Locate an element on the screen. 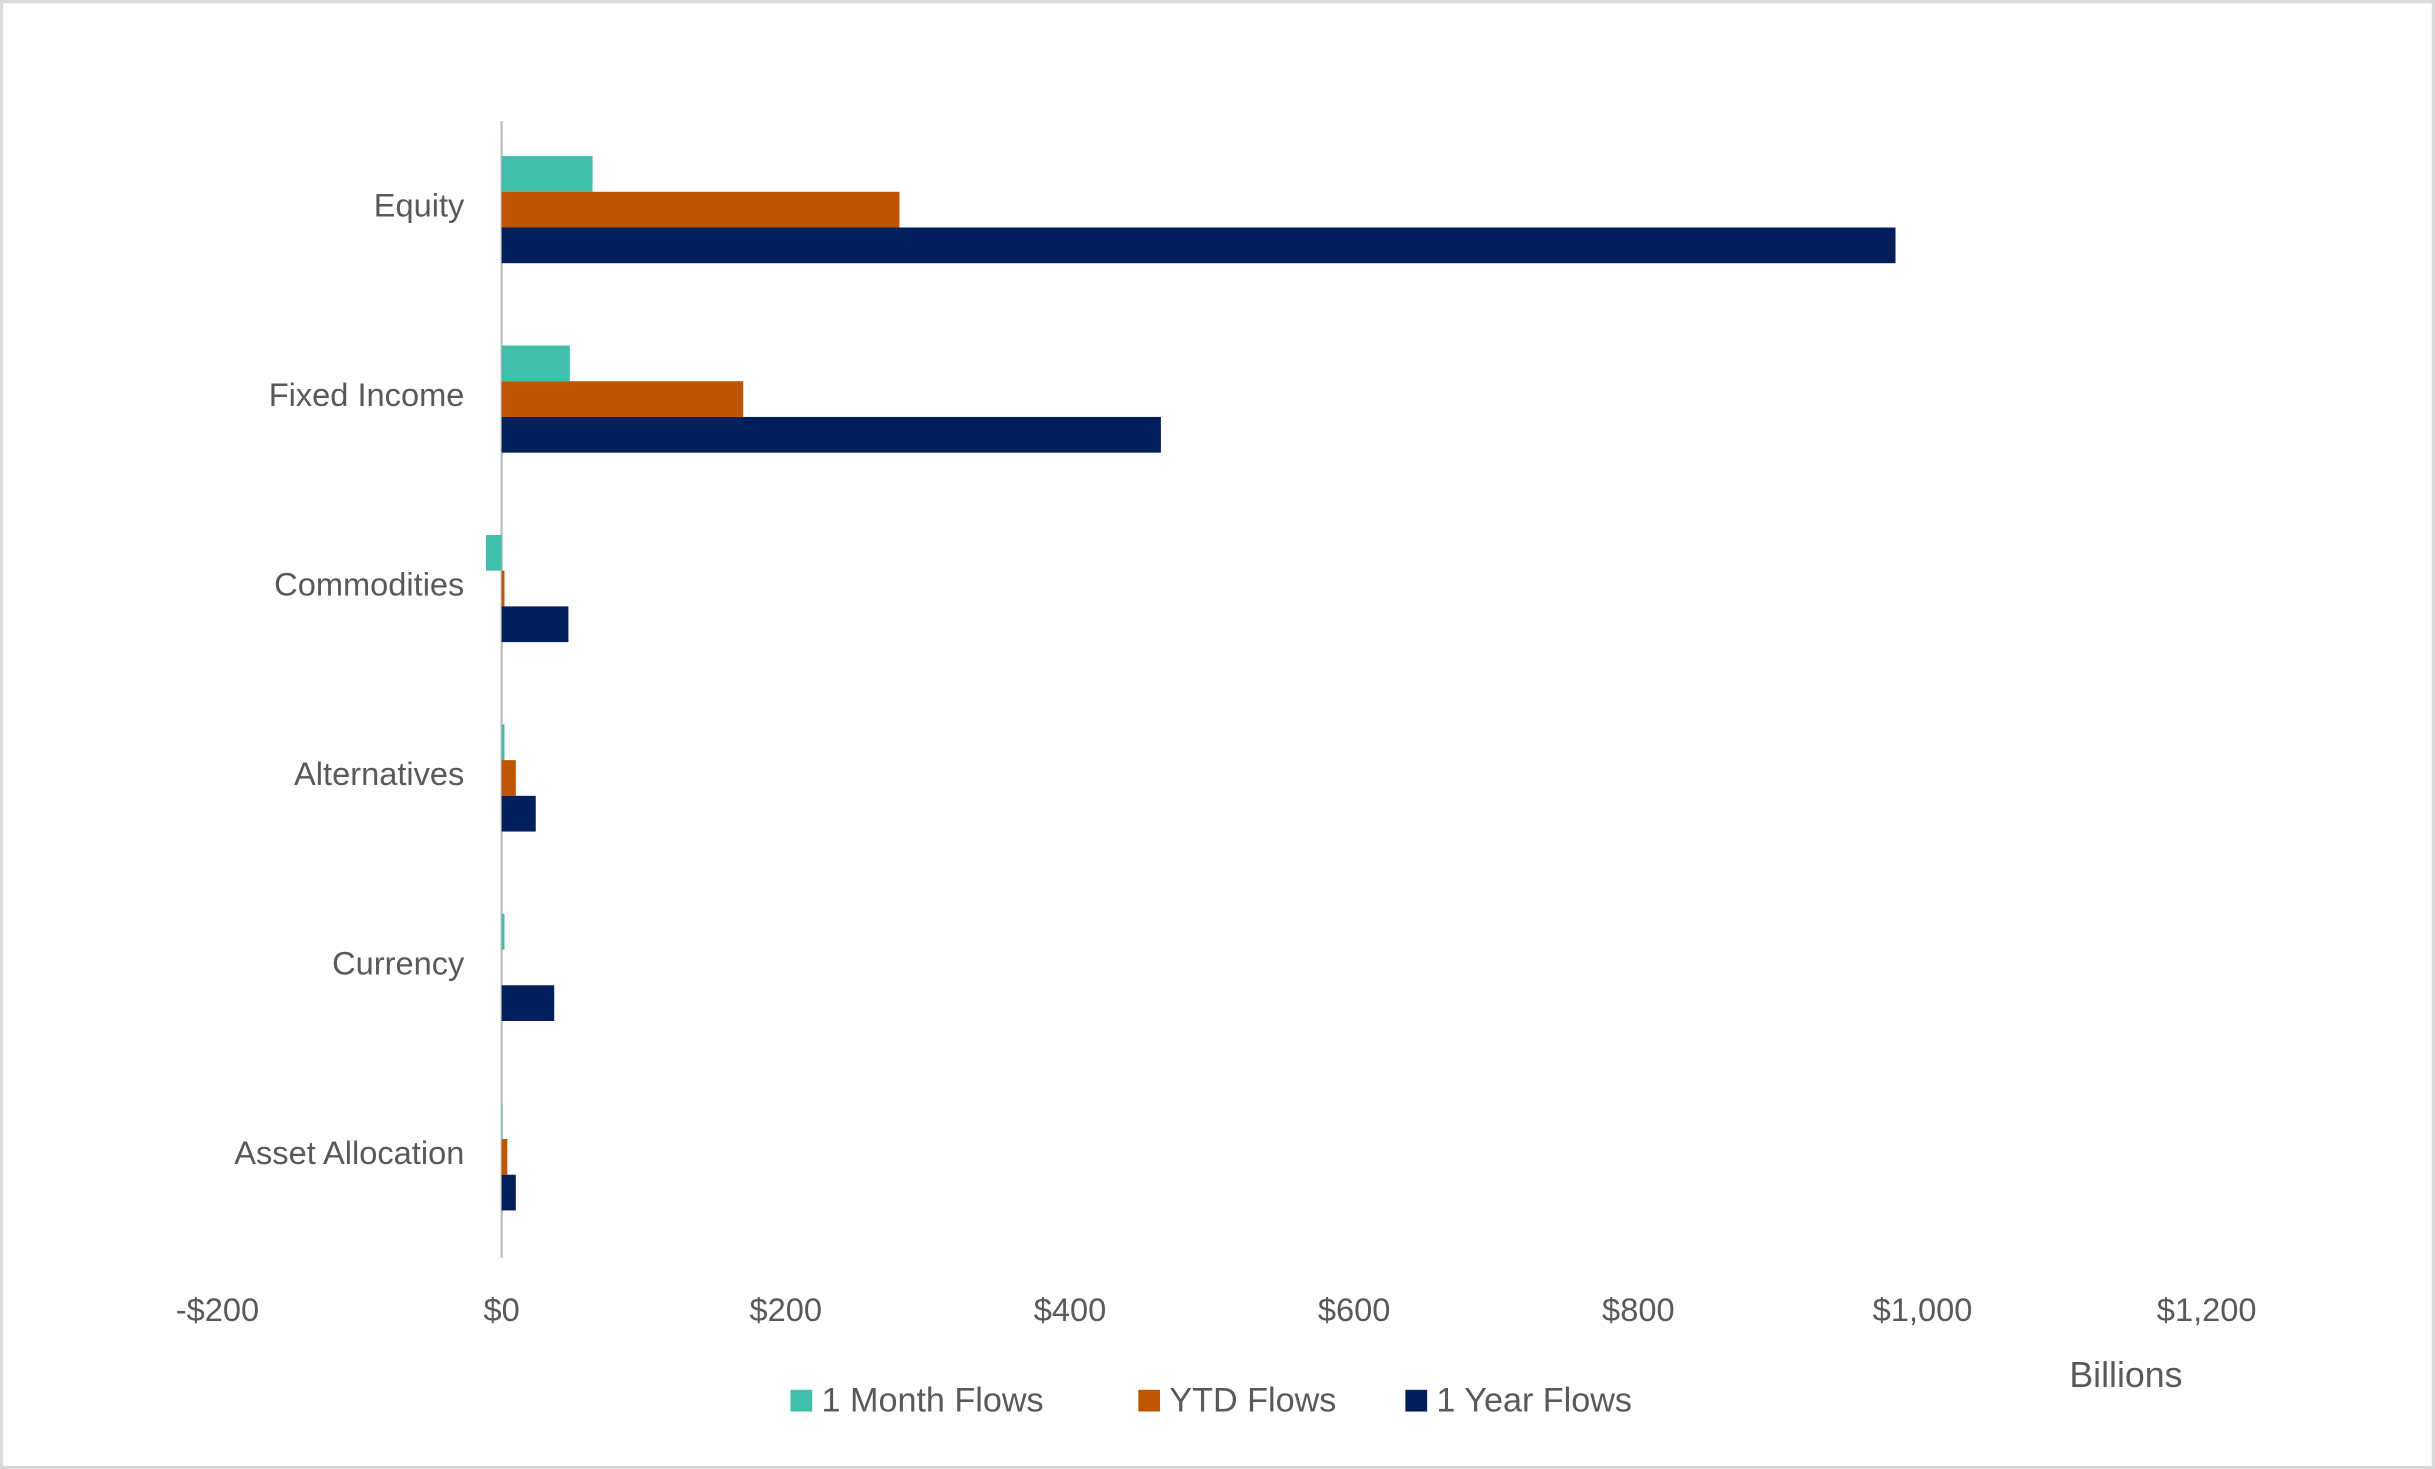 Image resolution: width=2435 pixels, height=1469 pixels. legend-label: 1 Year Flows is located at coordinates (1534, 1400).